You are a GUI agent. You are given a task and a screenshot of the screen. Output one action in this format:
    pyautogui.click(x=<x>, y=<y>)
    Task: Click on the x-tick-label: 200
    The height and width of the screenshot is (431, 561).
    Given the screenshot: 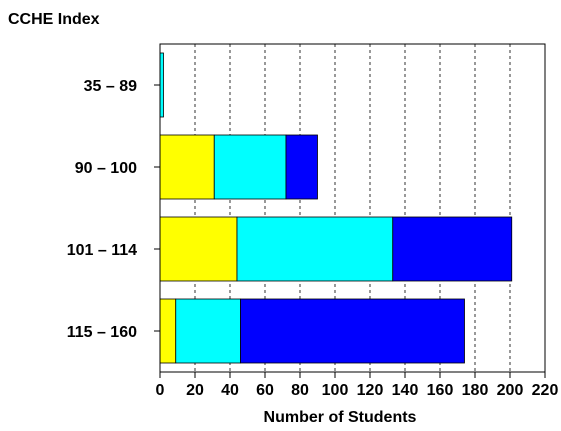 What is the action you would take?
    pyautogui.click(x=510, y=390)
    